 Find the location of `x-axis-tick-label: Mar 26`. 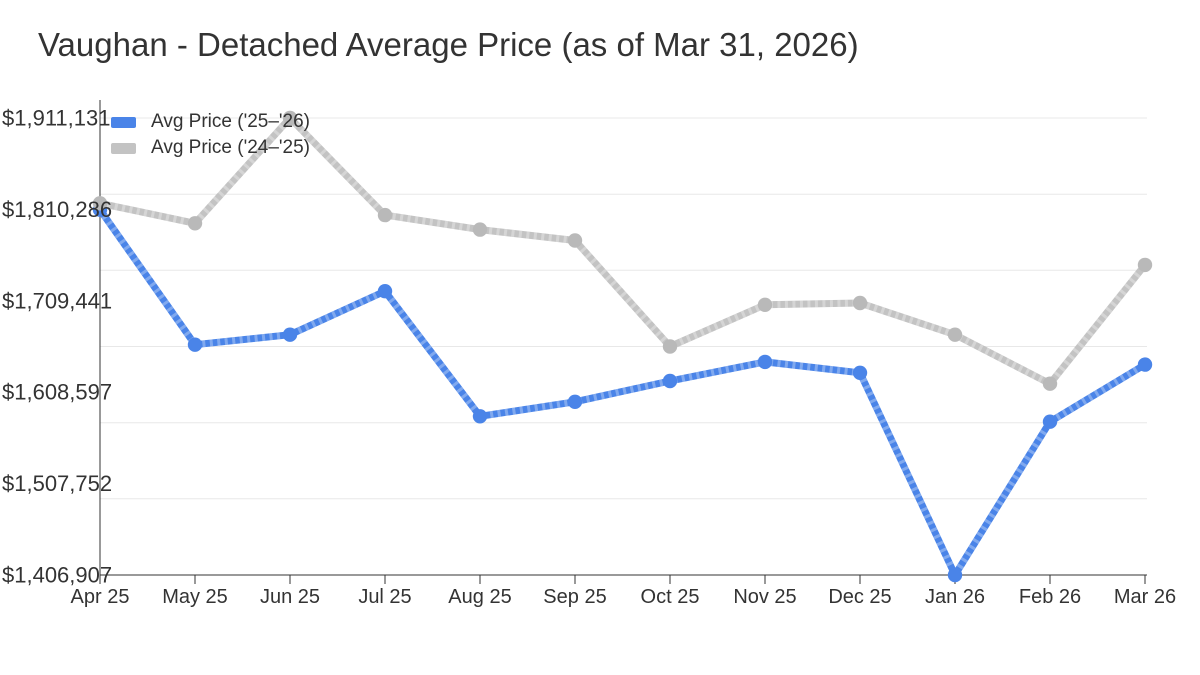

x-axis-tick-label: Mar 26 is located at coordinates (1145, 597).